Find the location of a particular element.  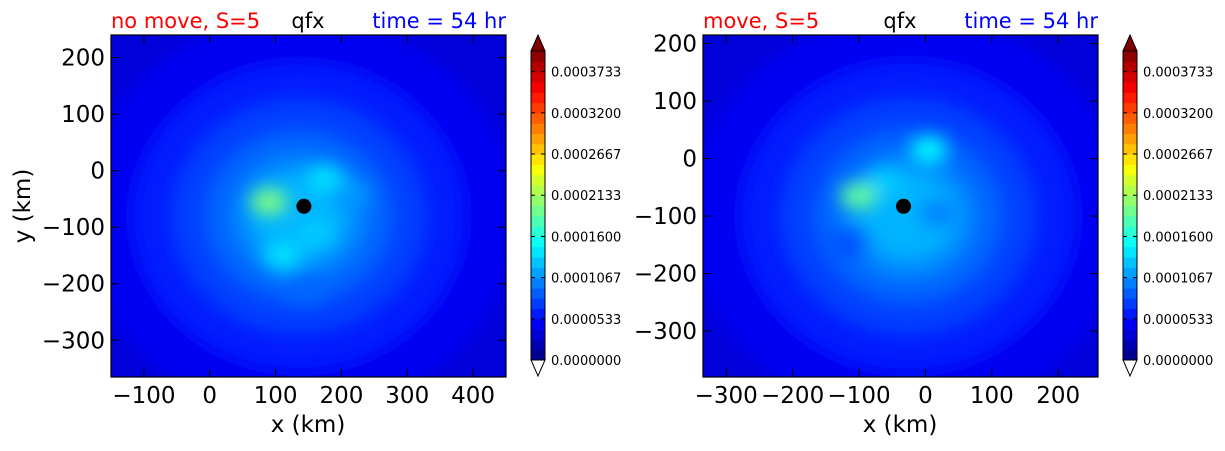

p1-ytick-label: 0 is located at coordinates (97, 172).